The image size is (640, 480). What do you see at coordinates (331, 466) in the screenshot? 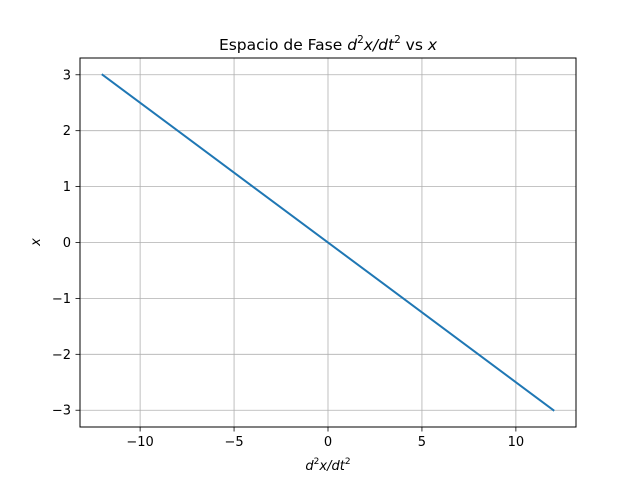
I see `xlabel-xdt: x/dt` at bounding box center [331, 466].